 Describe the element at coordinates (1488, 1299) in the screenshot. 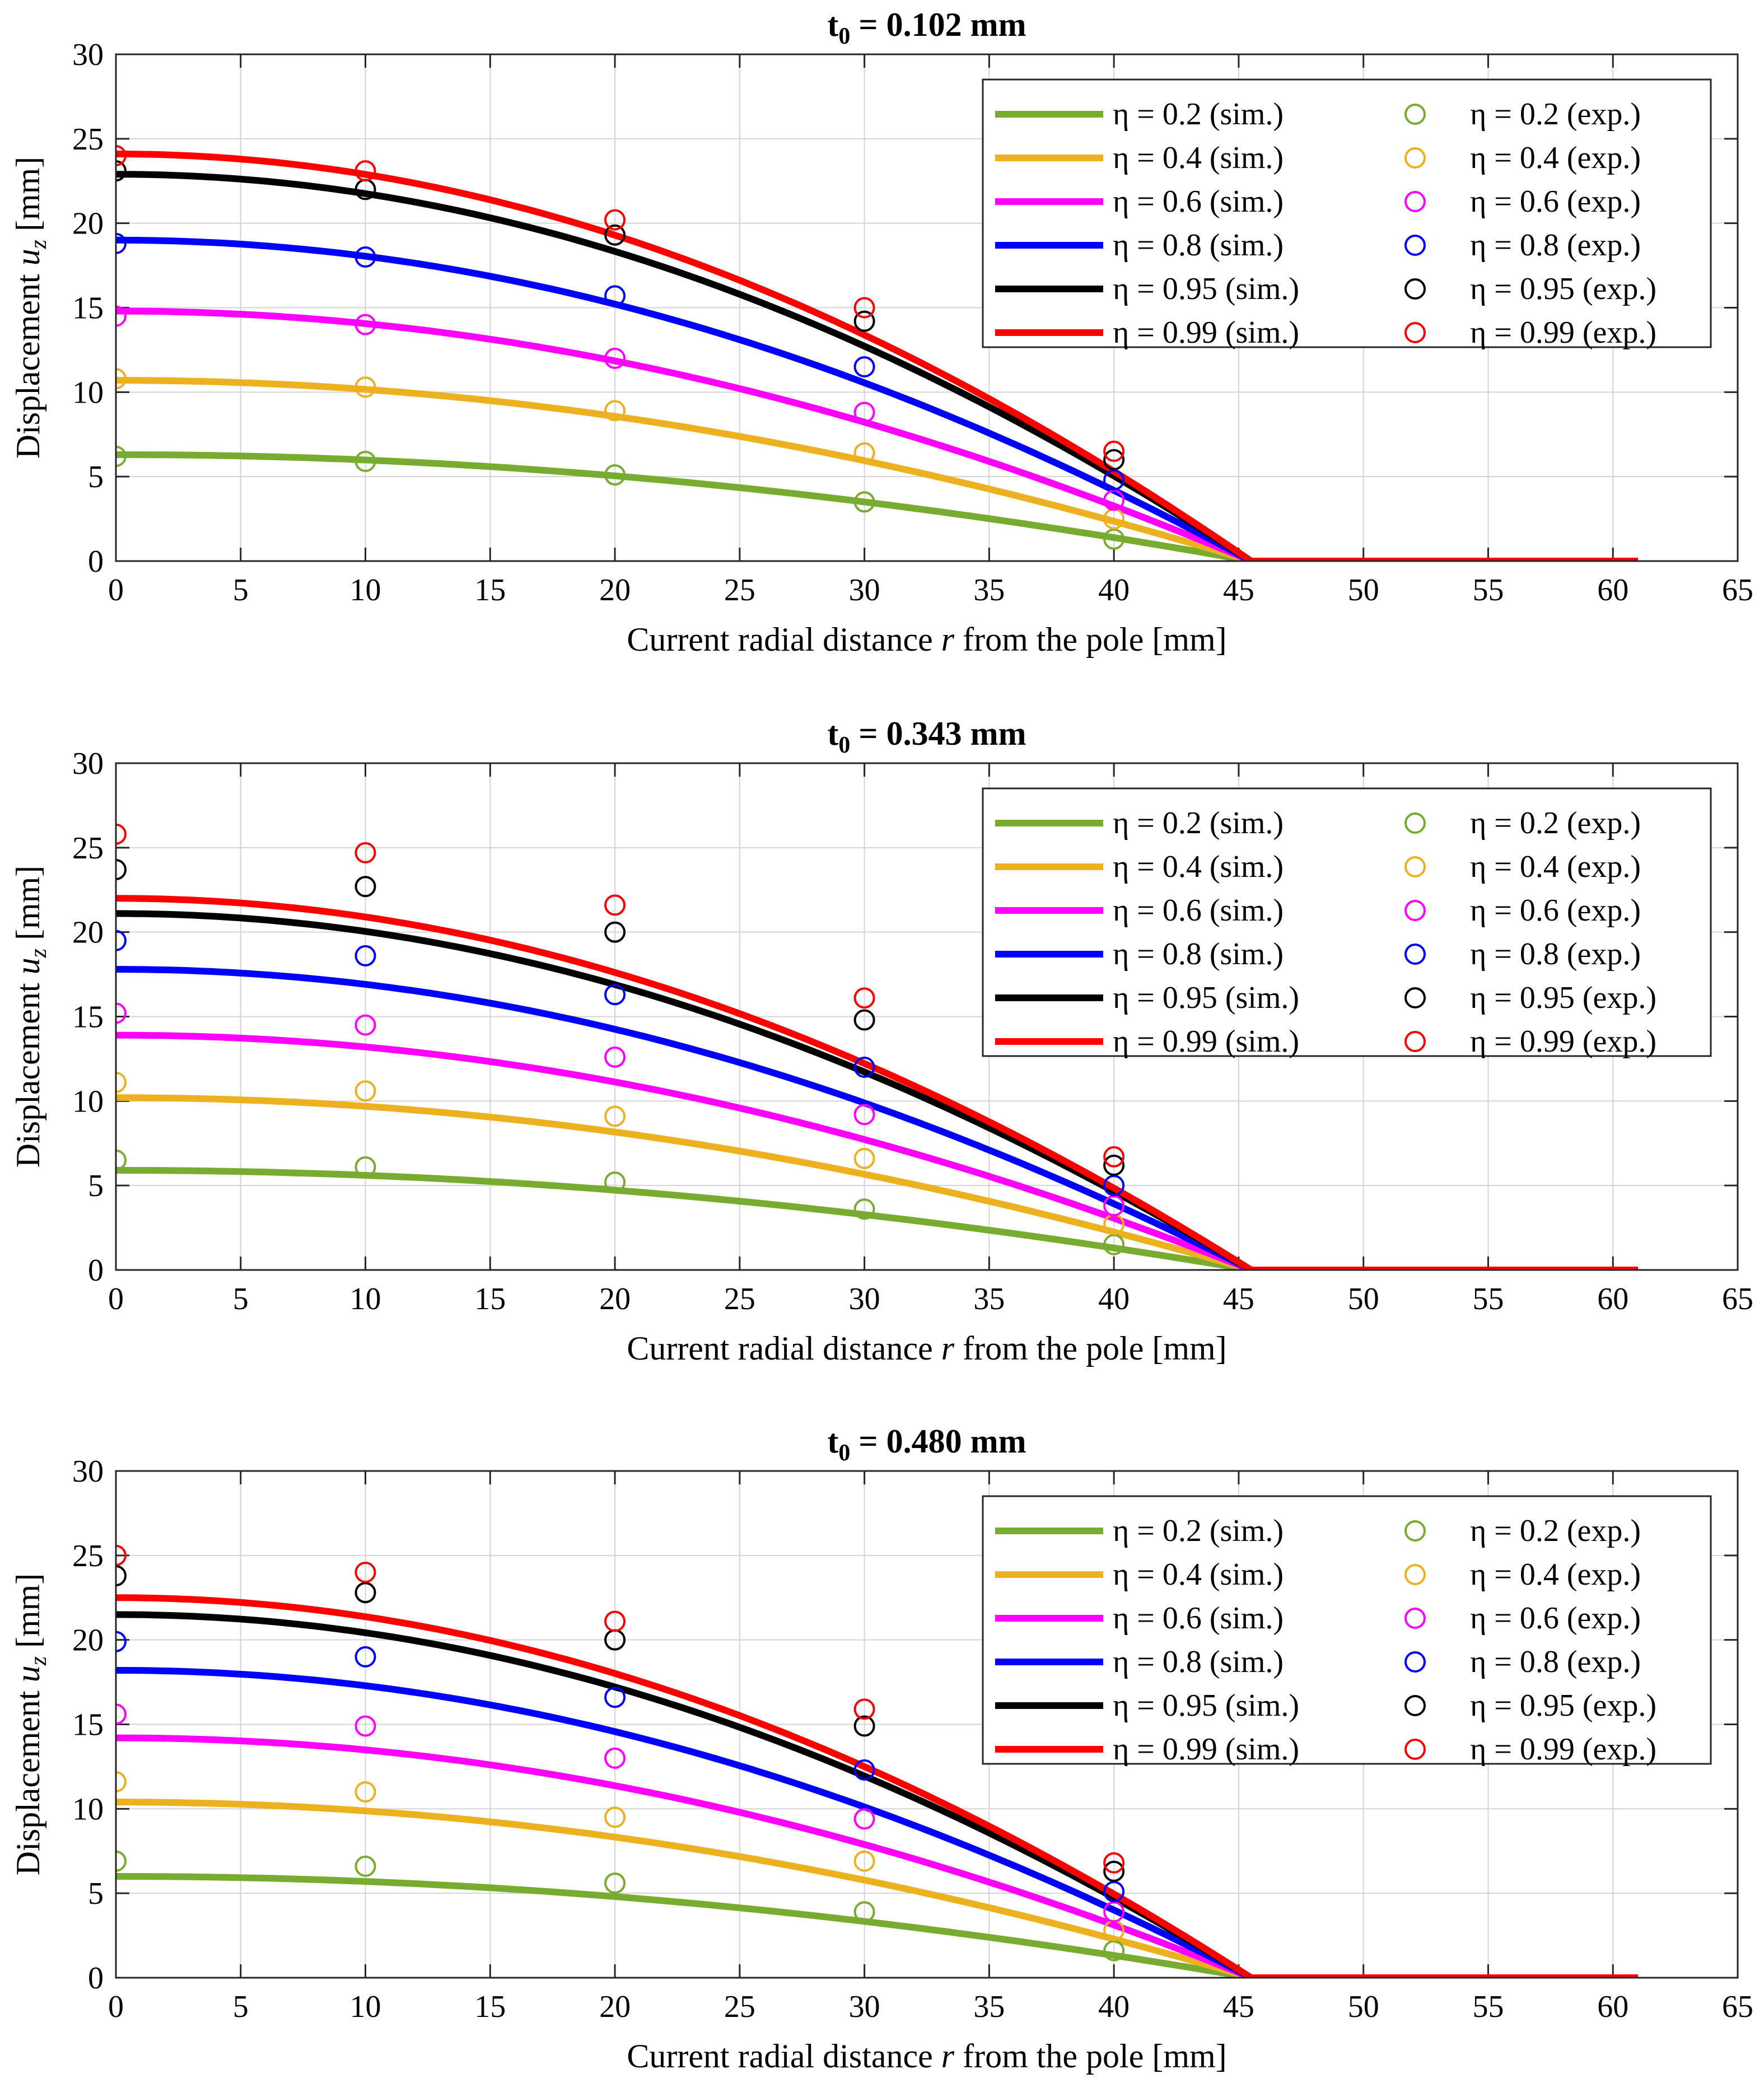

I see `x-tick-label: 55` at that location.